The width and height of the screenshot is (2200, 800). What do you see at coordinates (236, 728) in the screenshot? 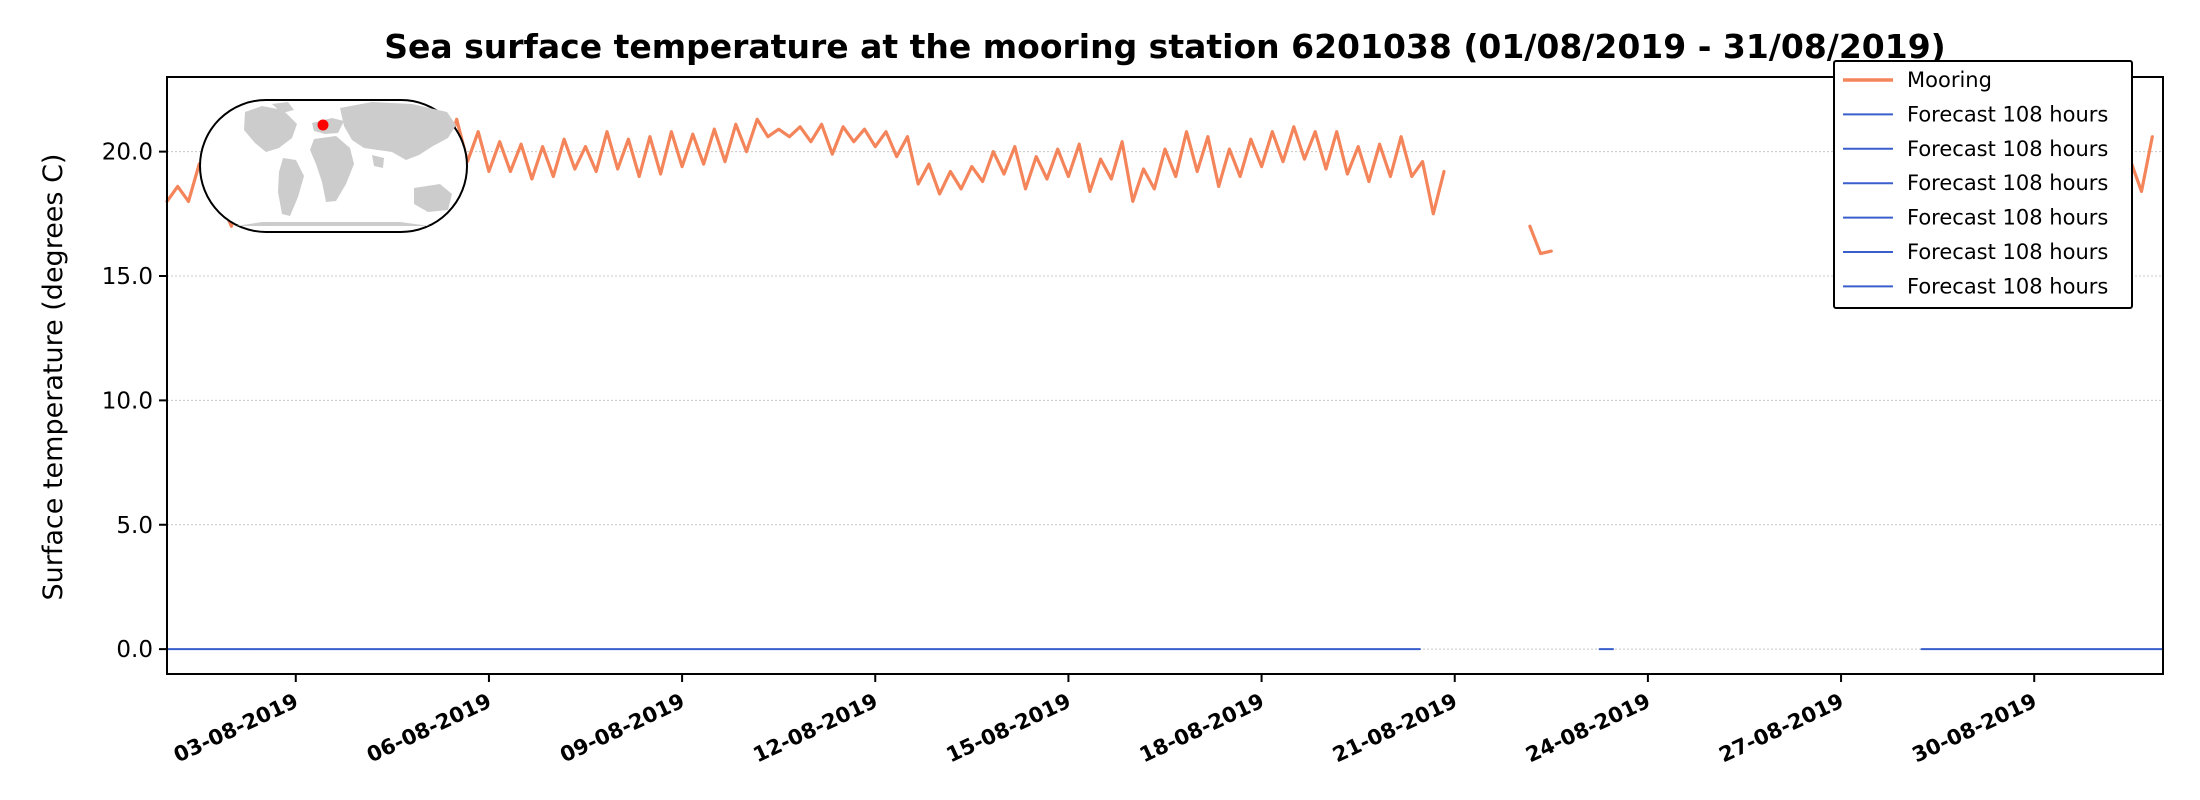
I see `x-tick-label: 03-08-2019` at bounding box center [236, 728].